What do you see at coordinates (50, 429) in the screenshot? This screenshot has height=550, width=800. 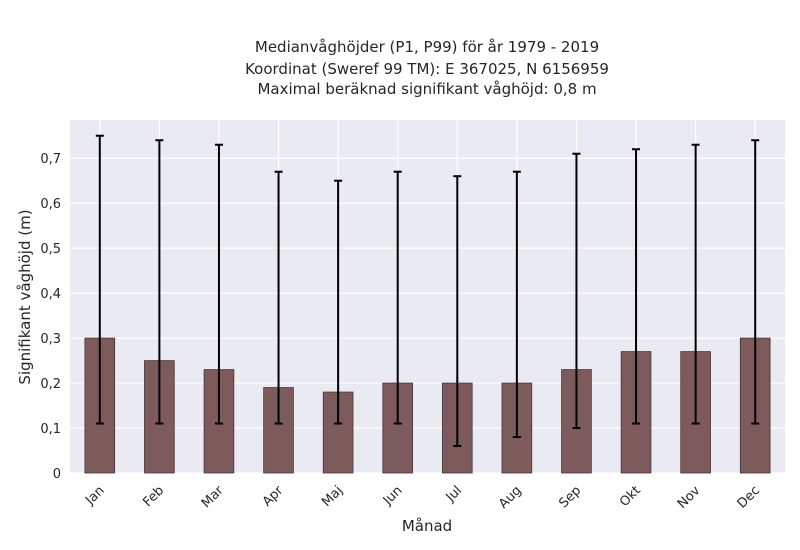 I see `y-tick-label: 0,1` at bounding box center [50, 429].